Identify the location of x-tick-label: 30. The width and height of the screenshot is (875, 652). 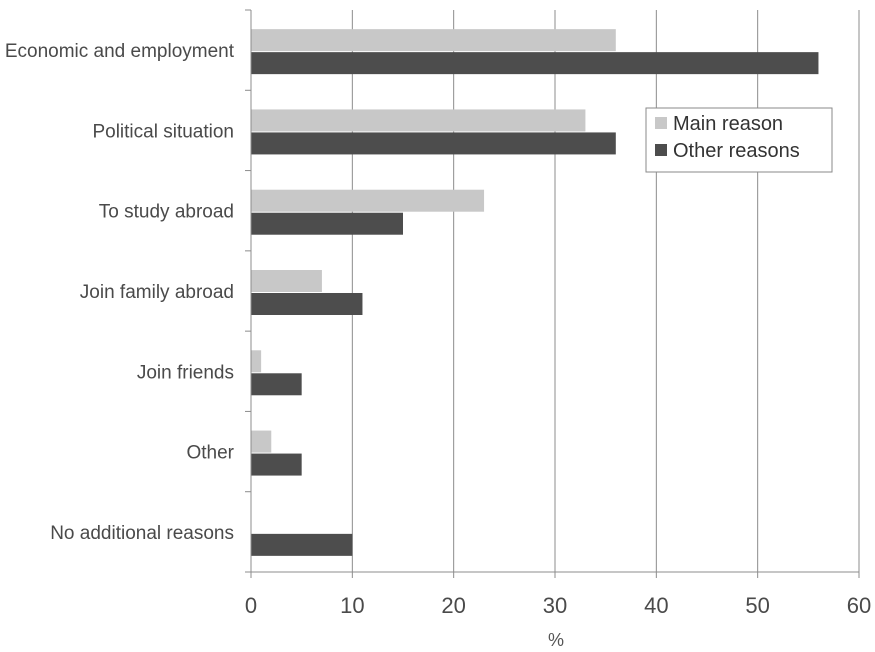
(555, 605).